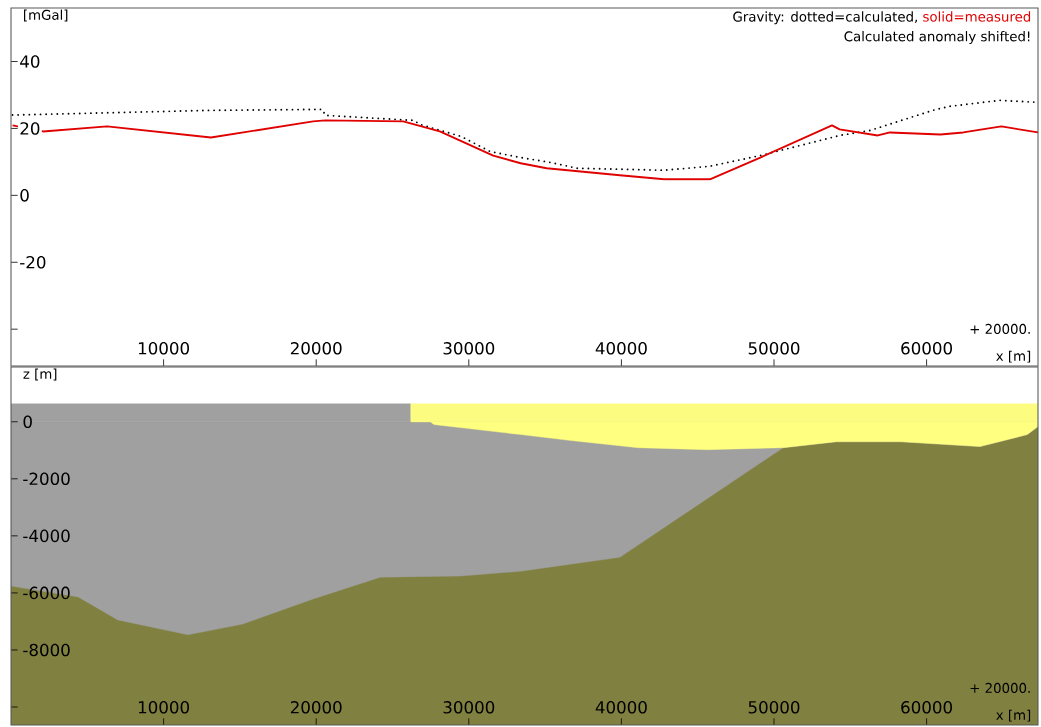 The image size is (1041, 727). Describe the element at coordinates (758, 18) in the screenshot. I see `legend-title: Gravity:` at that location.